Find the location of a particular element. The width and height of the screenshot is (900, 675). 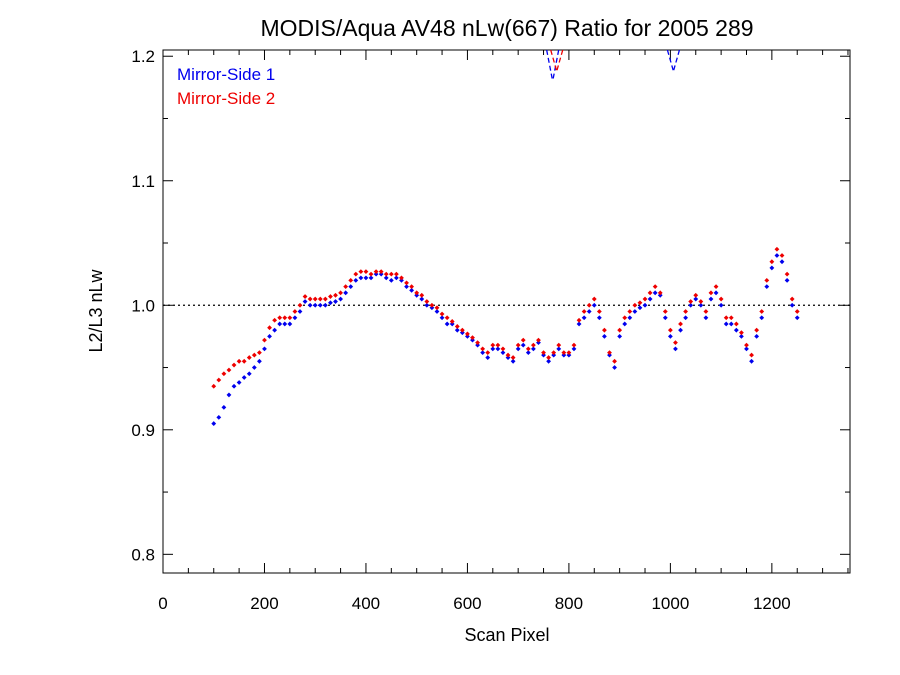

offscale-markers is located at coordinates (613, 65).